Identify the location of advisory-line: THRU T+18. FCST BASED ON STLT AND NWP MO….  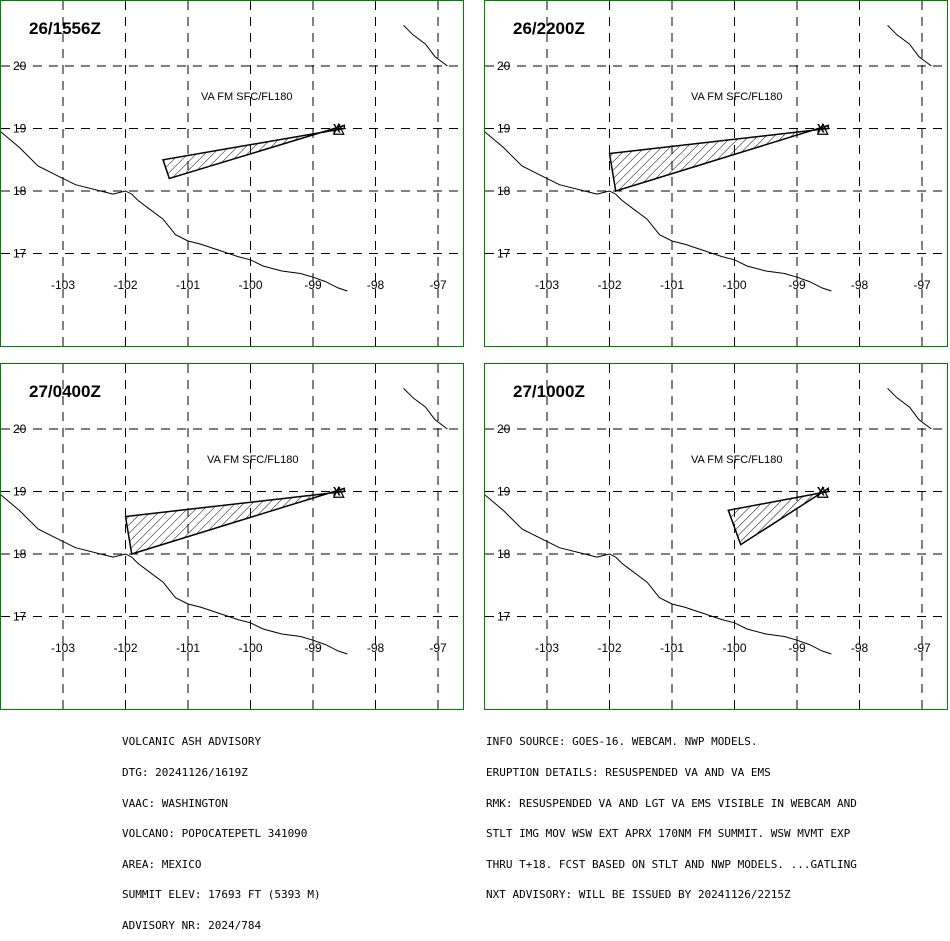
(671, 864).